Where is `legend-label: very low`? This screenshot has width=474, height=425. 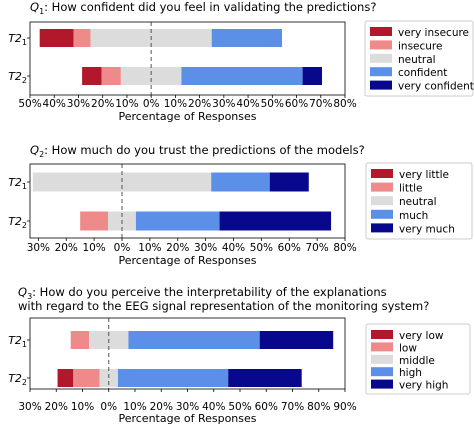
legend-label: very low is located at coordinates (421, 336).